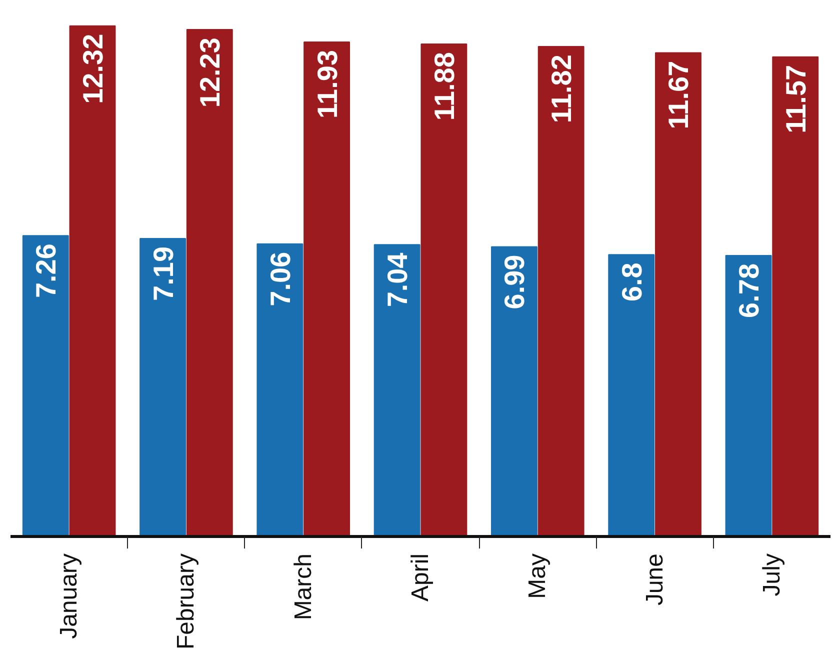 Image resolution: width=840 pixels, height=652 pixels. I want to click on data-label: 11.88, so click(444, 86).